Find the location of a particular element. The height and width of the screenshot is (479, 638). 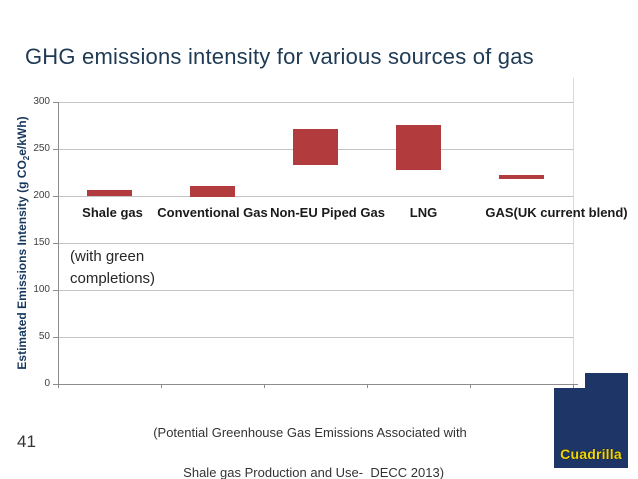

y-tick-label-150: 150 is located at coordinates (41, 242).